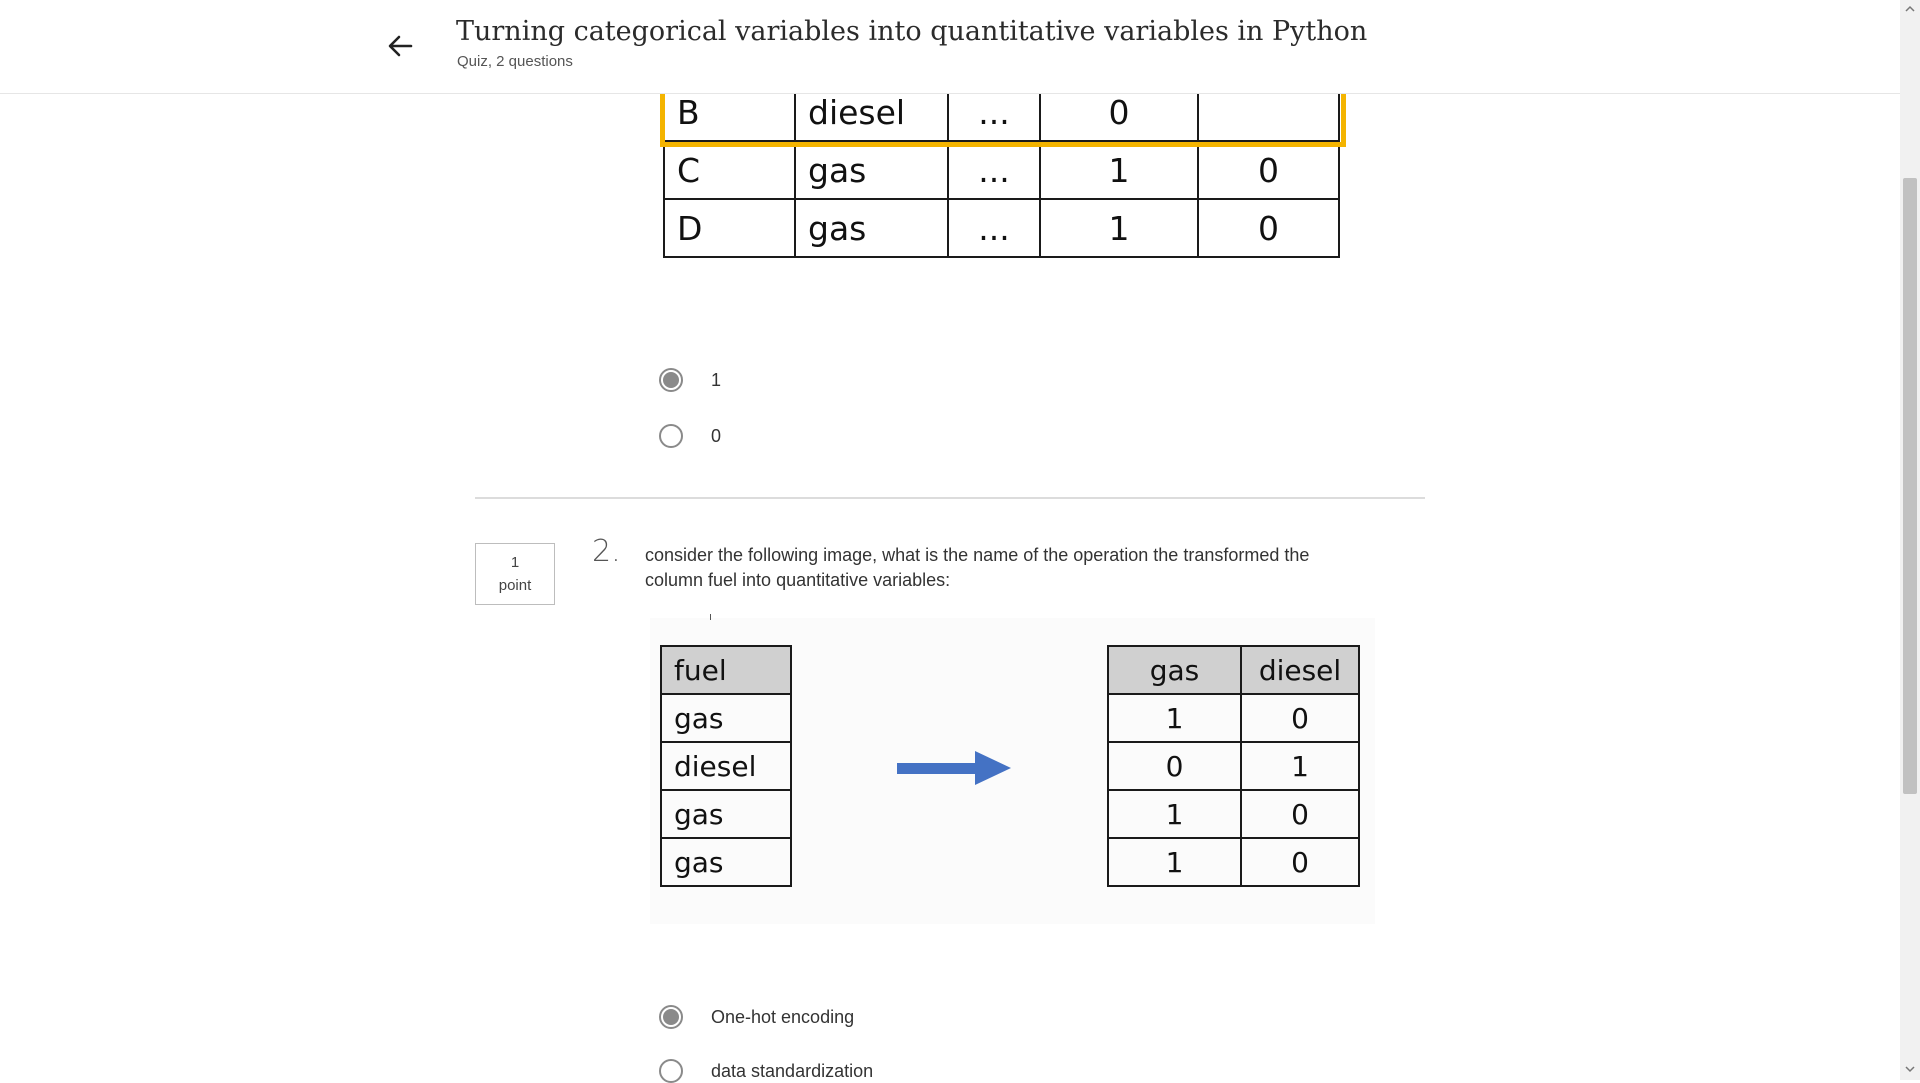 The image size is (1920, 1083). Describe the element at coordinates (515, 562) in the screenshot. I see `points-value: 1` at that location.